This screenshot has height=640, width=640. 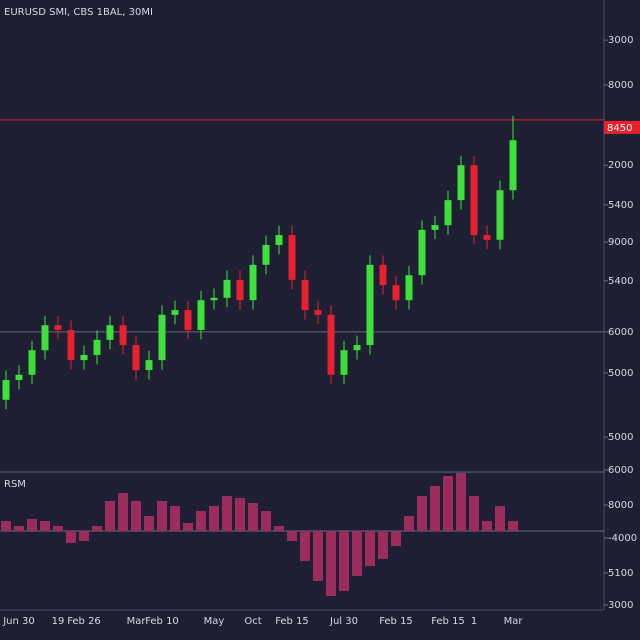 I want to click on x-tick-label: Feb 26, so click(x=84, y=621).